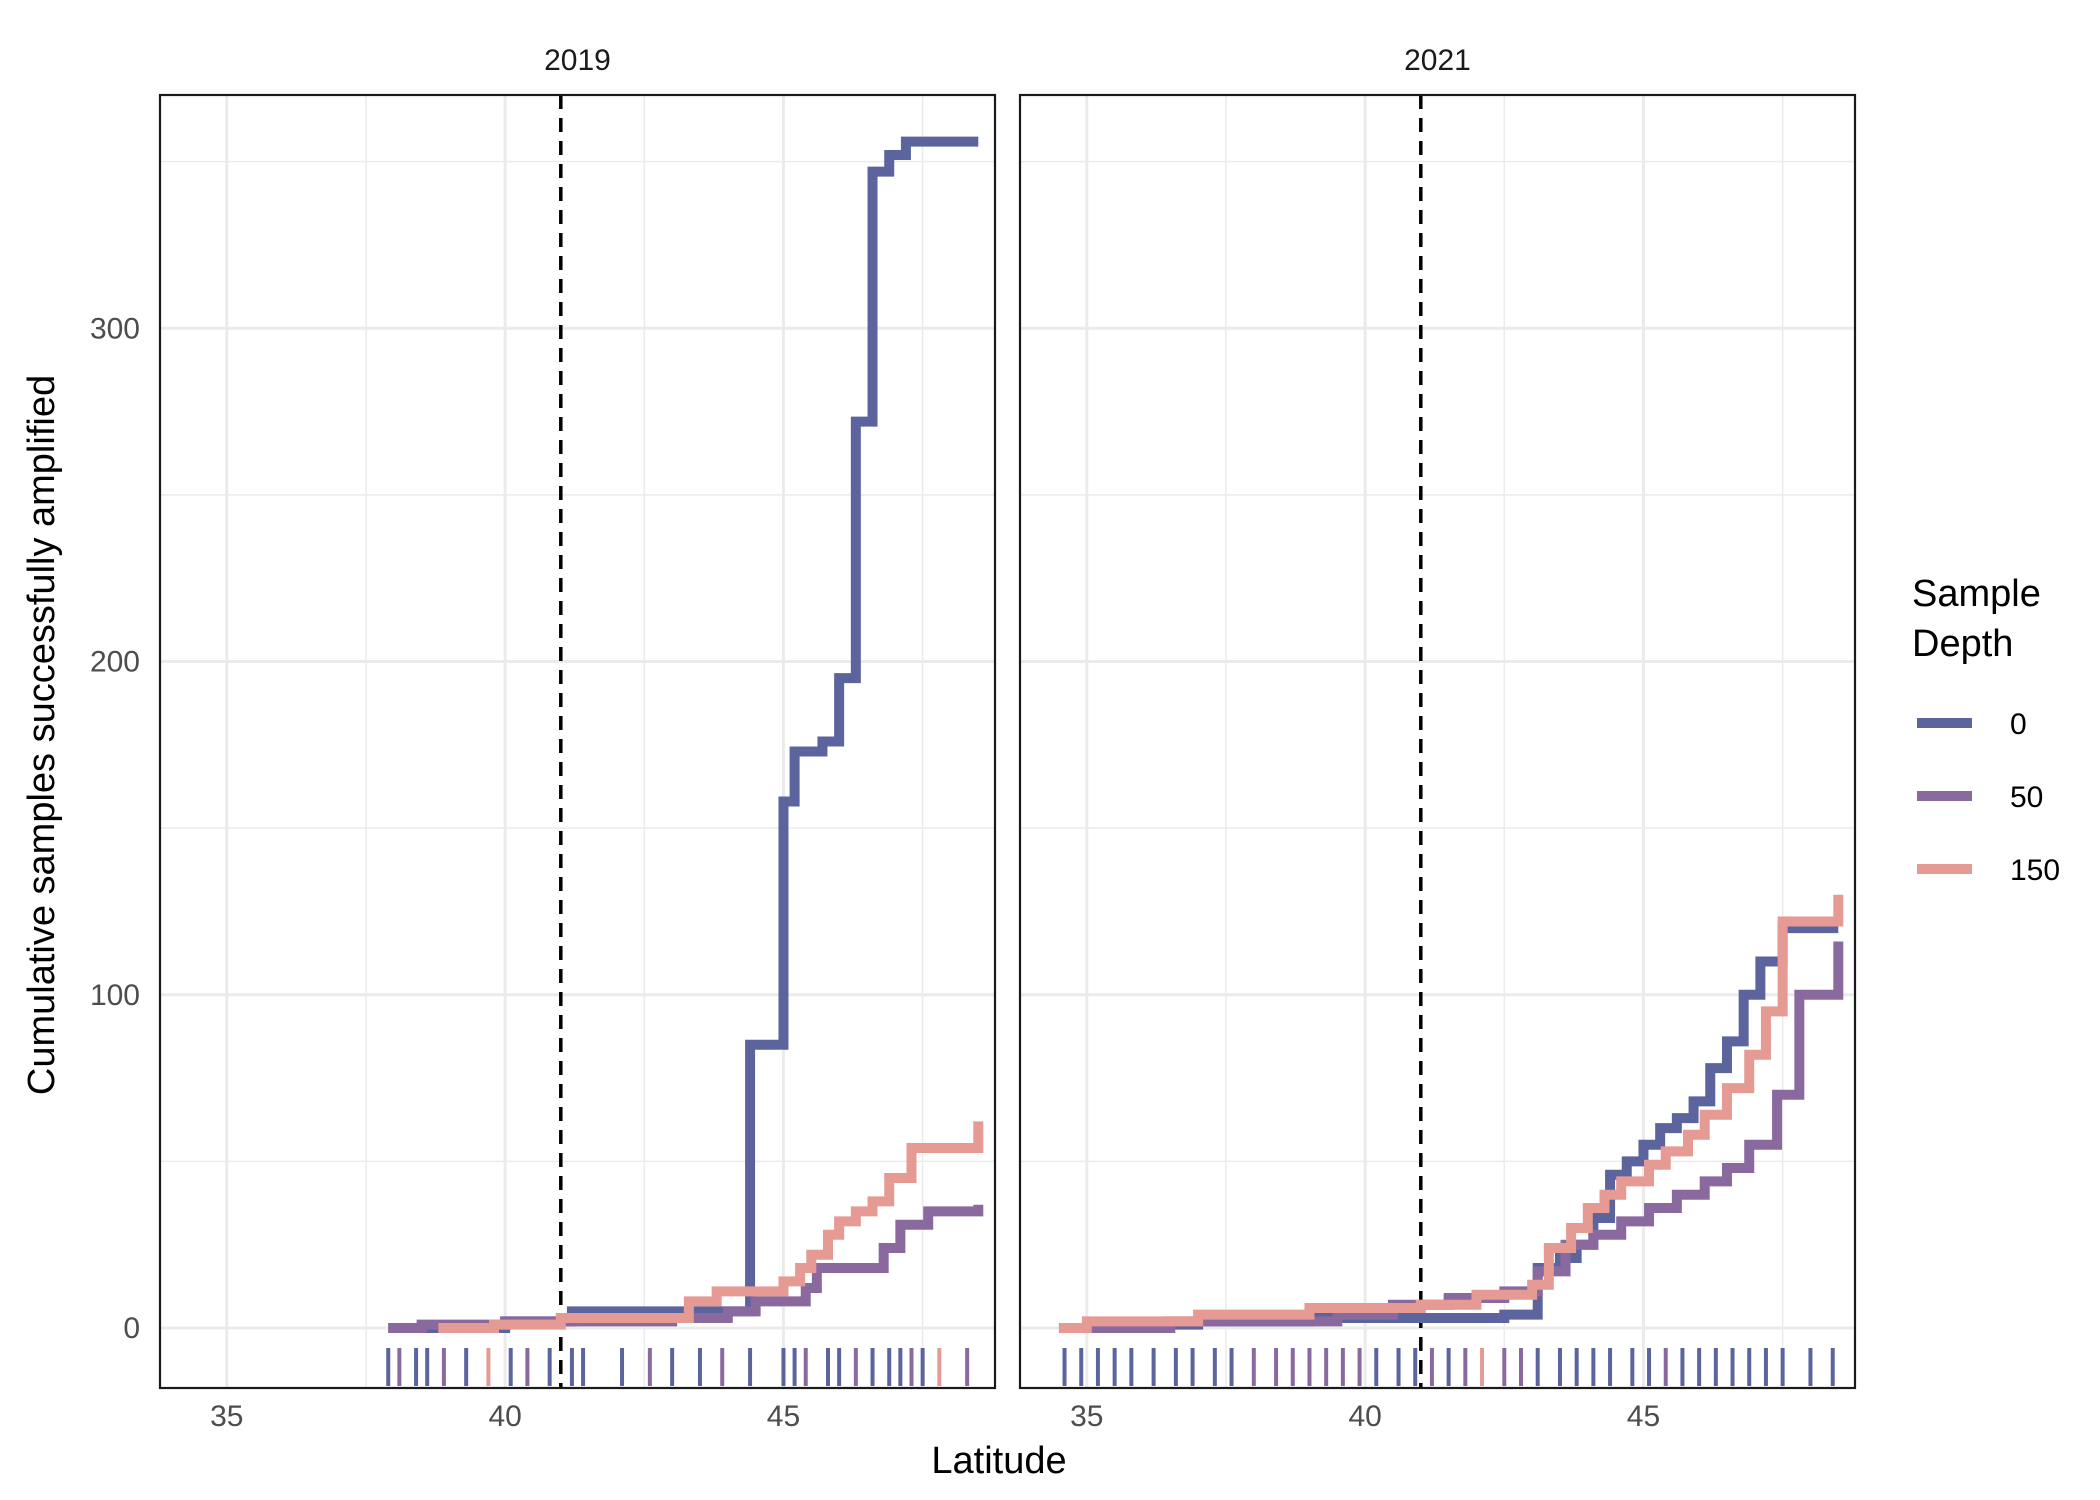  Describe the element at coordinates (1988, 797) in the screenshot. I see `legend-entries: 0 50 150` at that location.